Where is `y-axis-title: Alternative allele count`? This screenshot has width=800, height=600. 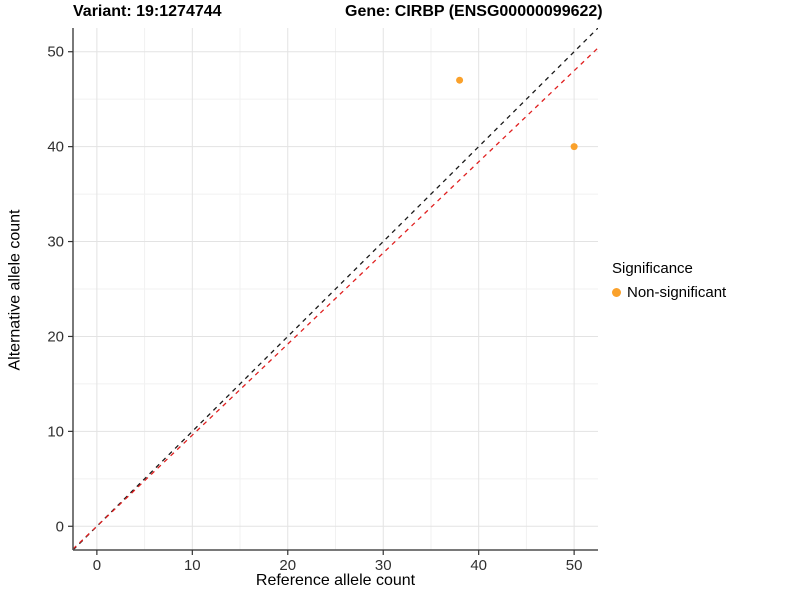 y-axis-title: Alternative allele count is located at coordinates (15, 290).